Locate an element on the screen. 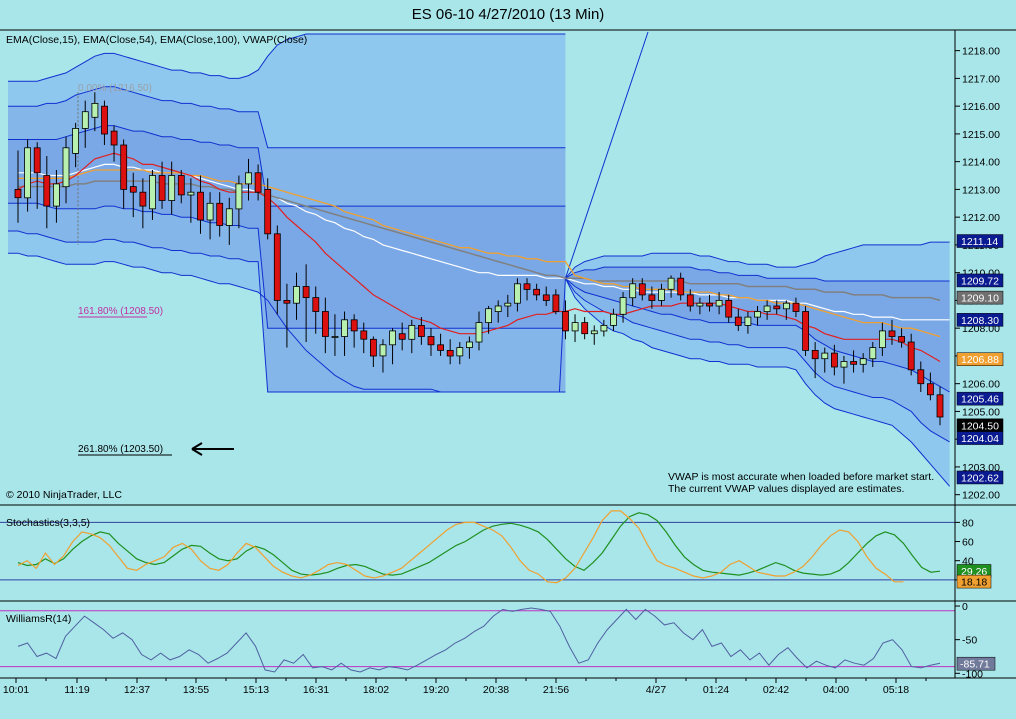 This screenshot has width=1016, height=719. chart-title: ES 06-10 4/27/2010 (13 Min) is located at coordinates (508, 14).